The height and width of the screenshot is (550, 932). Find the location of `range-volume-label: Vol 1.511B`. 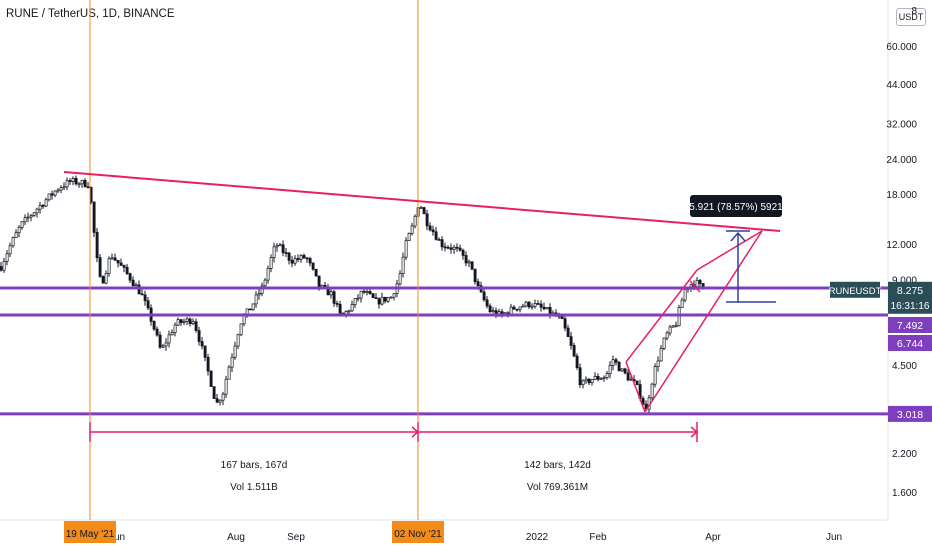

range-volume-label: Vol 1.511B is located at coordinates (254, 487).